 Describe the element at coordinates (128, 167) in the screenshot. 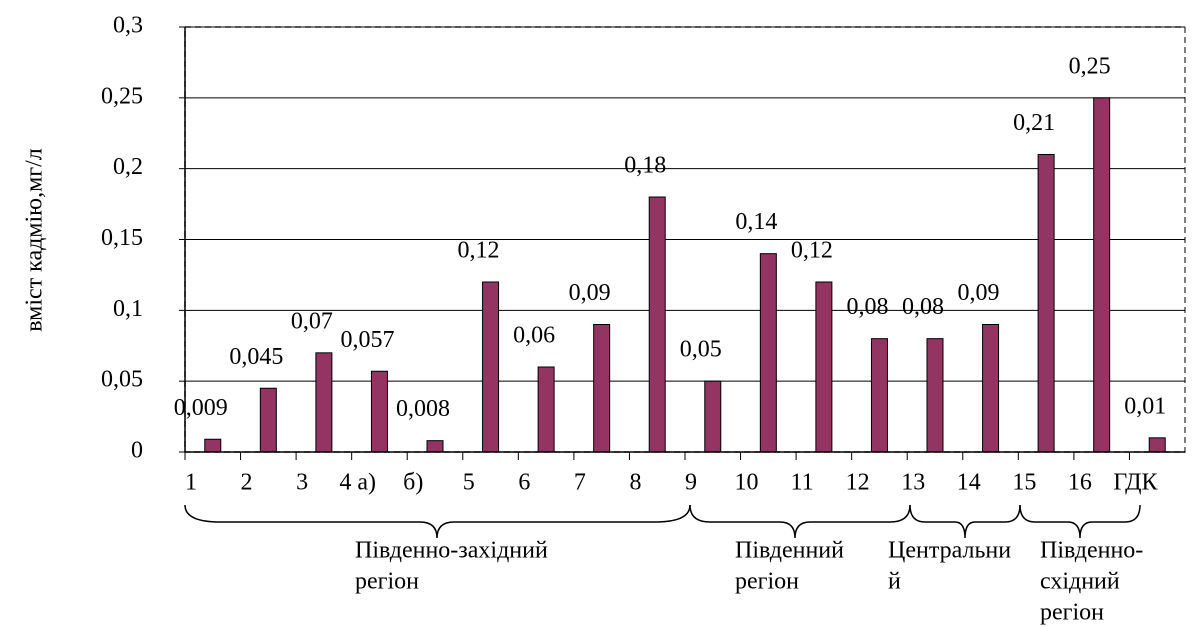

I see `y-tick-label: 0,2` at that location.